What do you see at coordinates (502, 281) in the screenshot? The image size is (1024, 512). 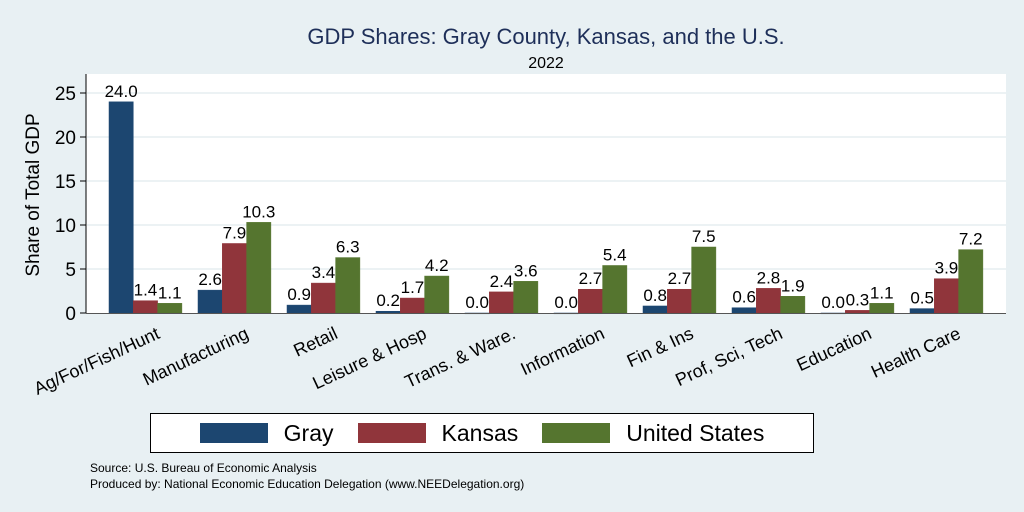 I see `data-label: 2.4` at bounding box center [502, 281].